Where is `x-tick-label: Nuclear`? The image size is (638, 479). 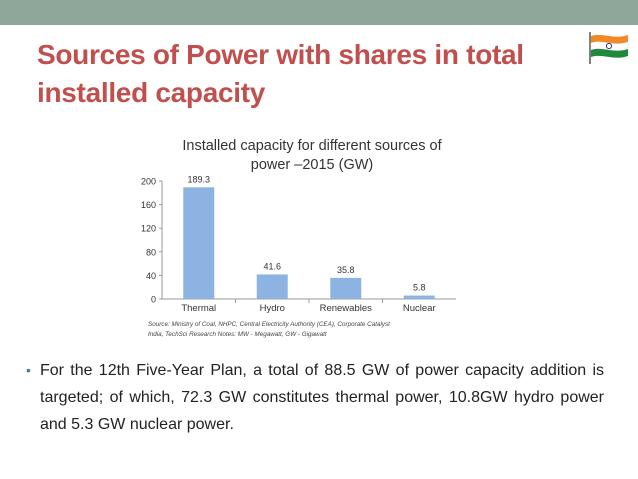 x-tick-label: Nuclear is located at coordinates (419, 308).